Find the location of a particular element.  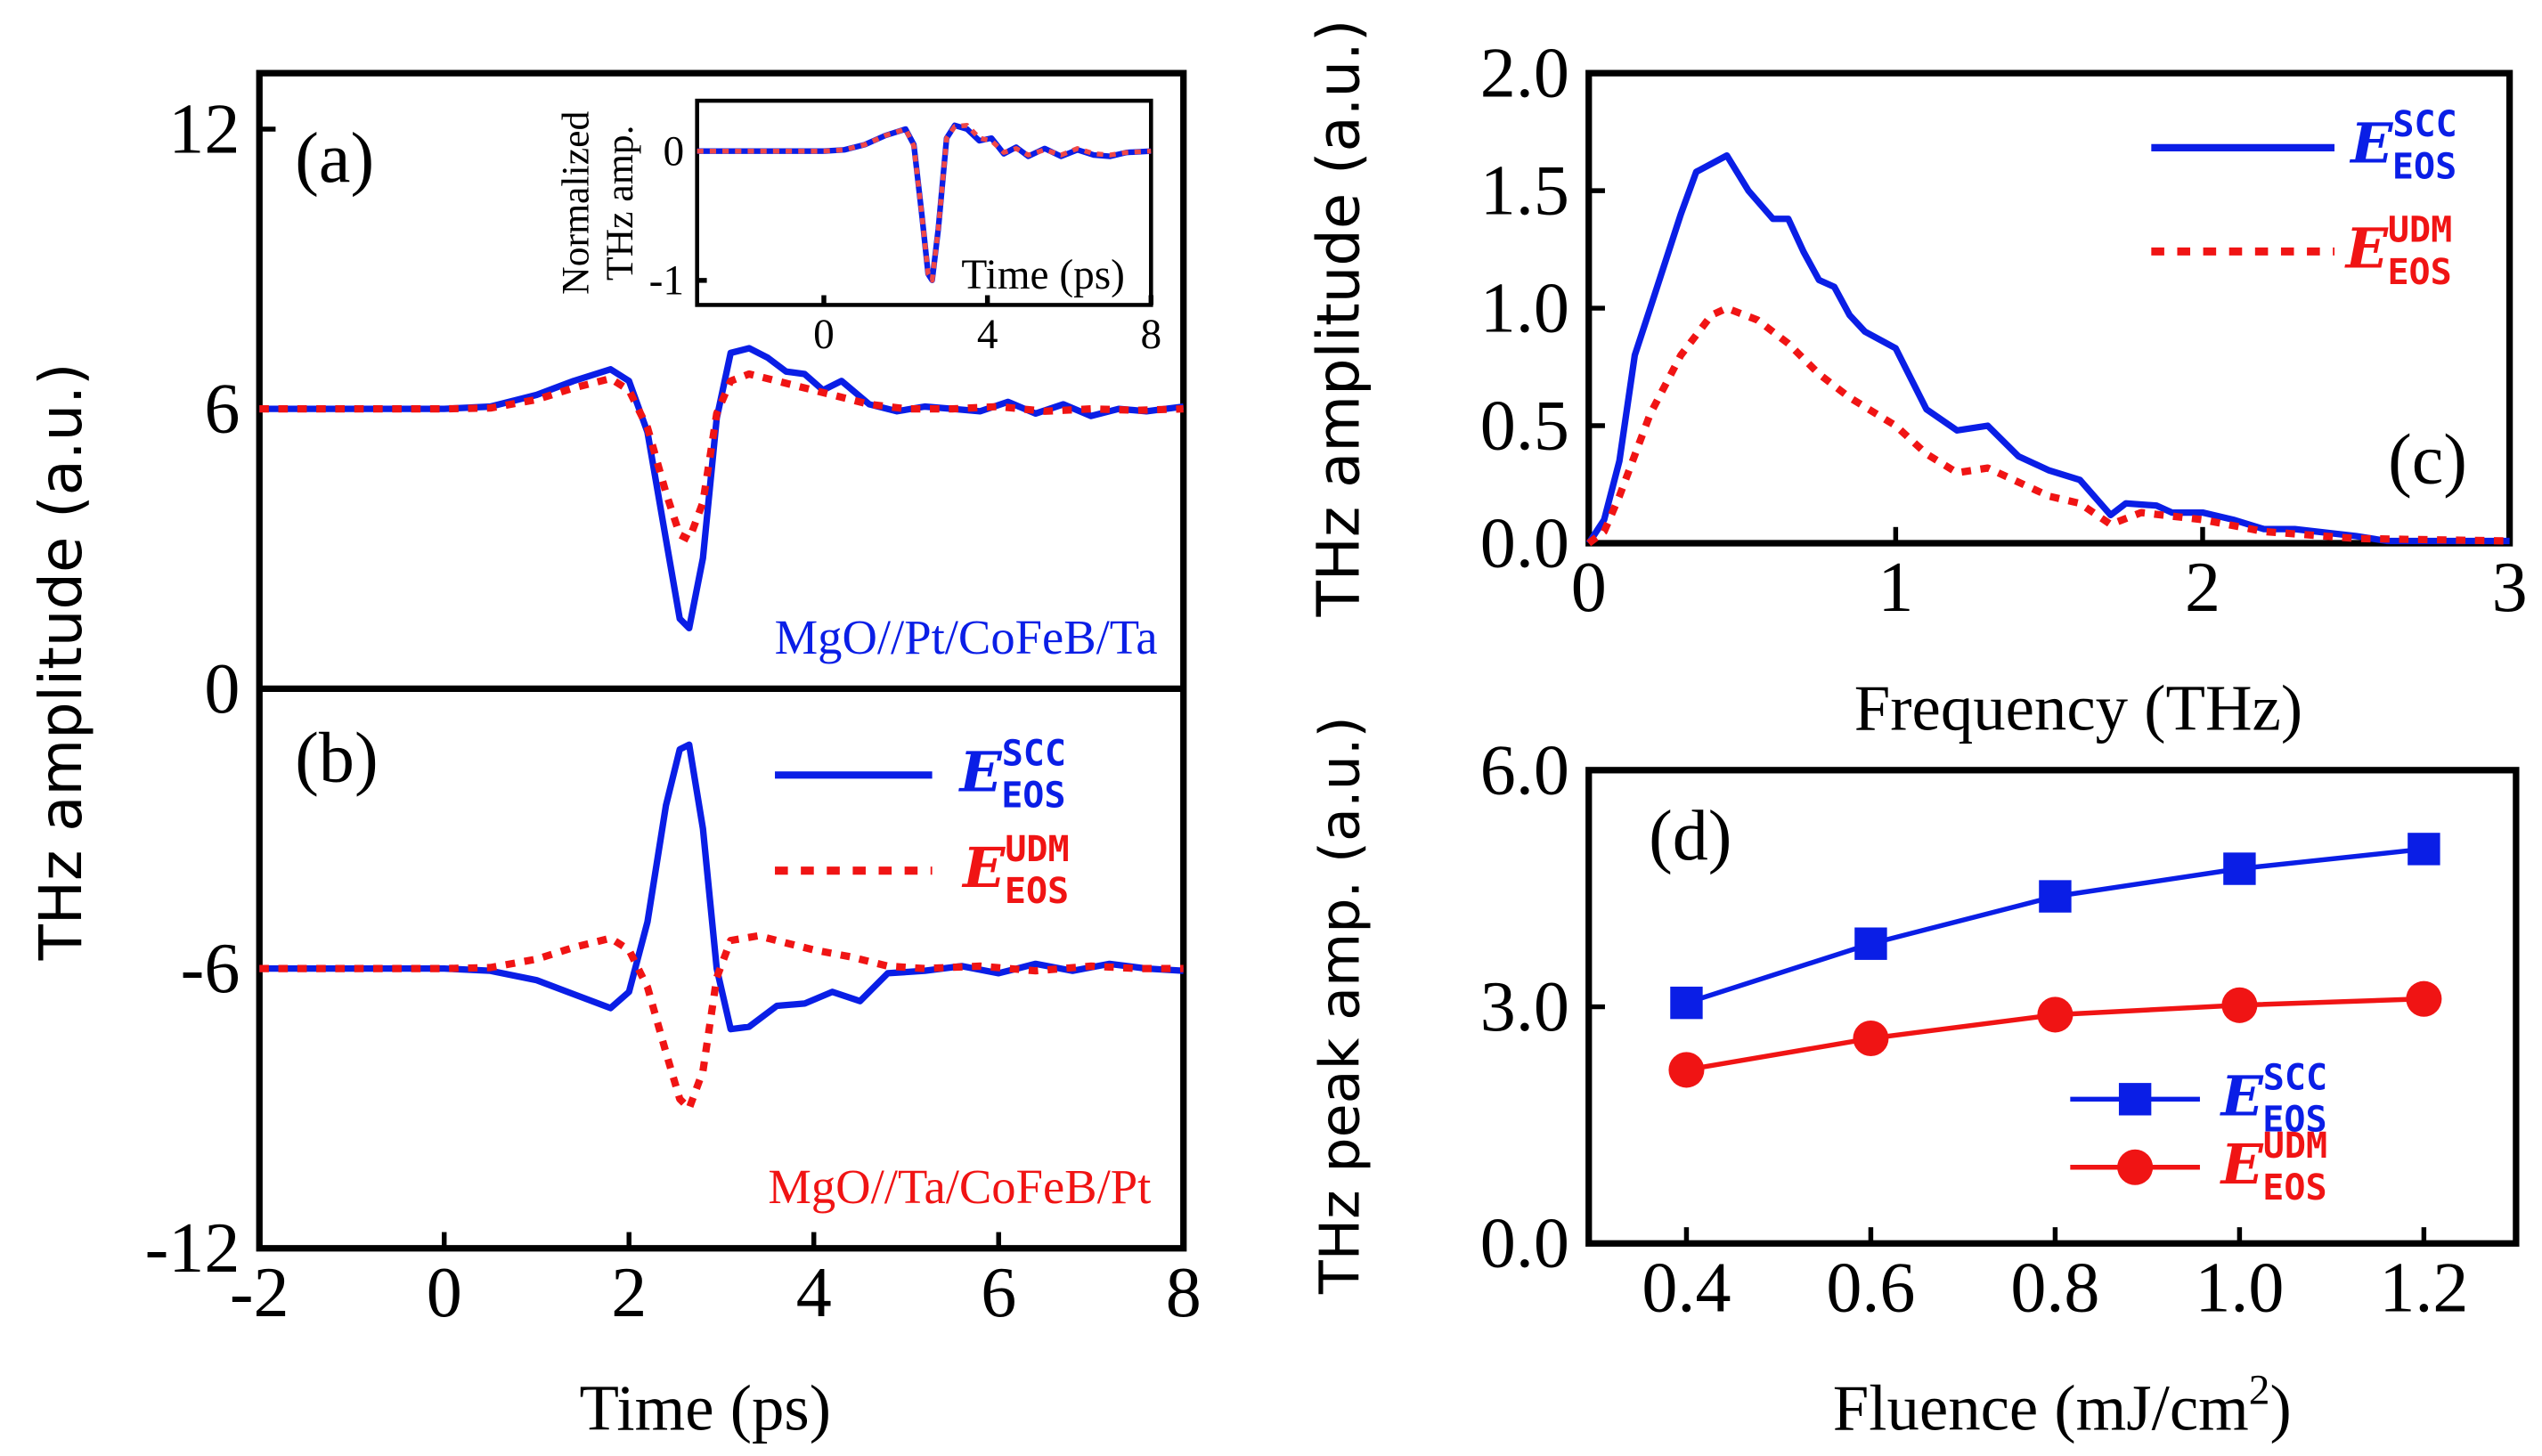

x-label-d-text: Fluence (mJ/cm is located at coordinates (2041, 1408).